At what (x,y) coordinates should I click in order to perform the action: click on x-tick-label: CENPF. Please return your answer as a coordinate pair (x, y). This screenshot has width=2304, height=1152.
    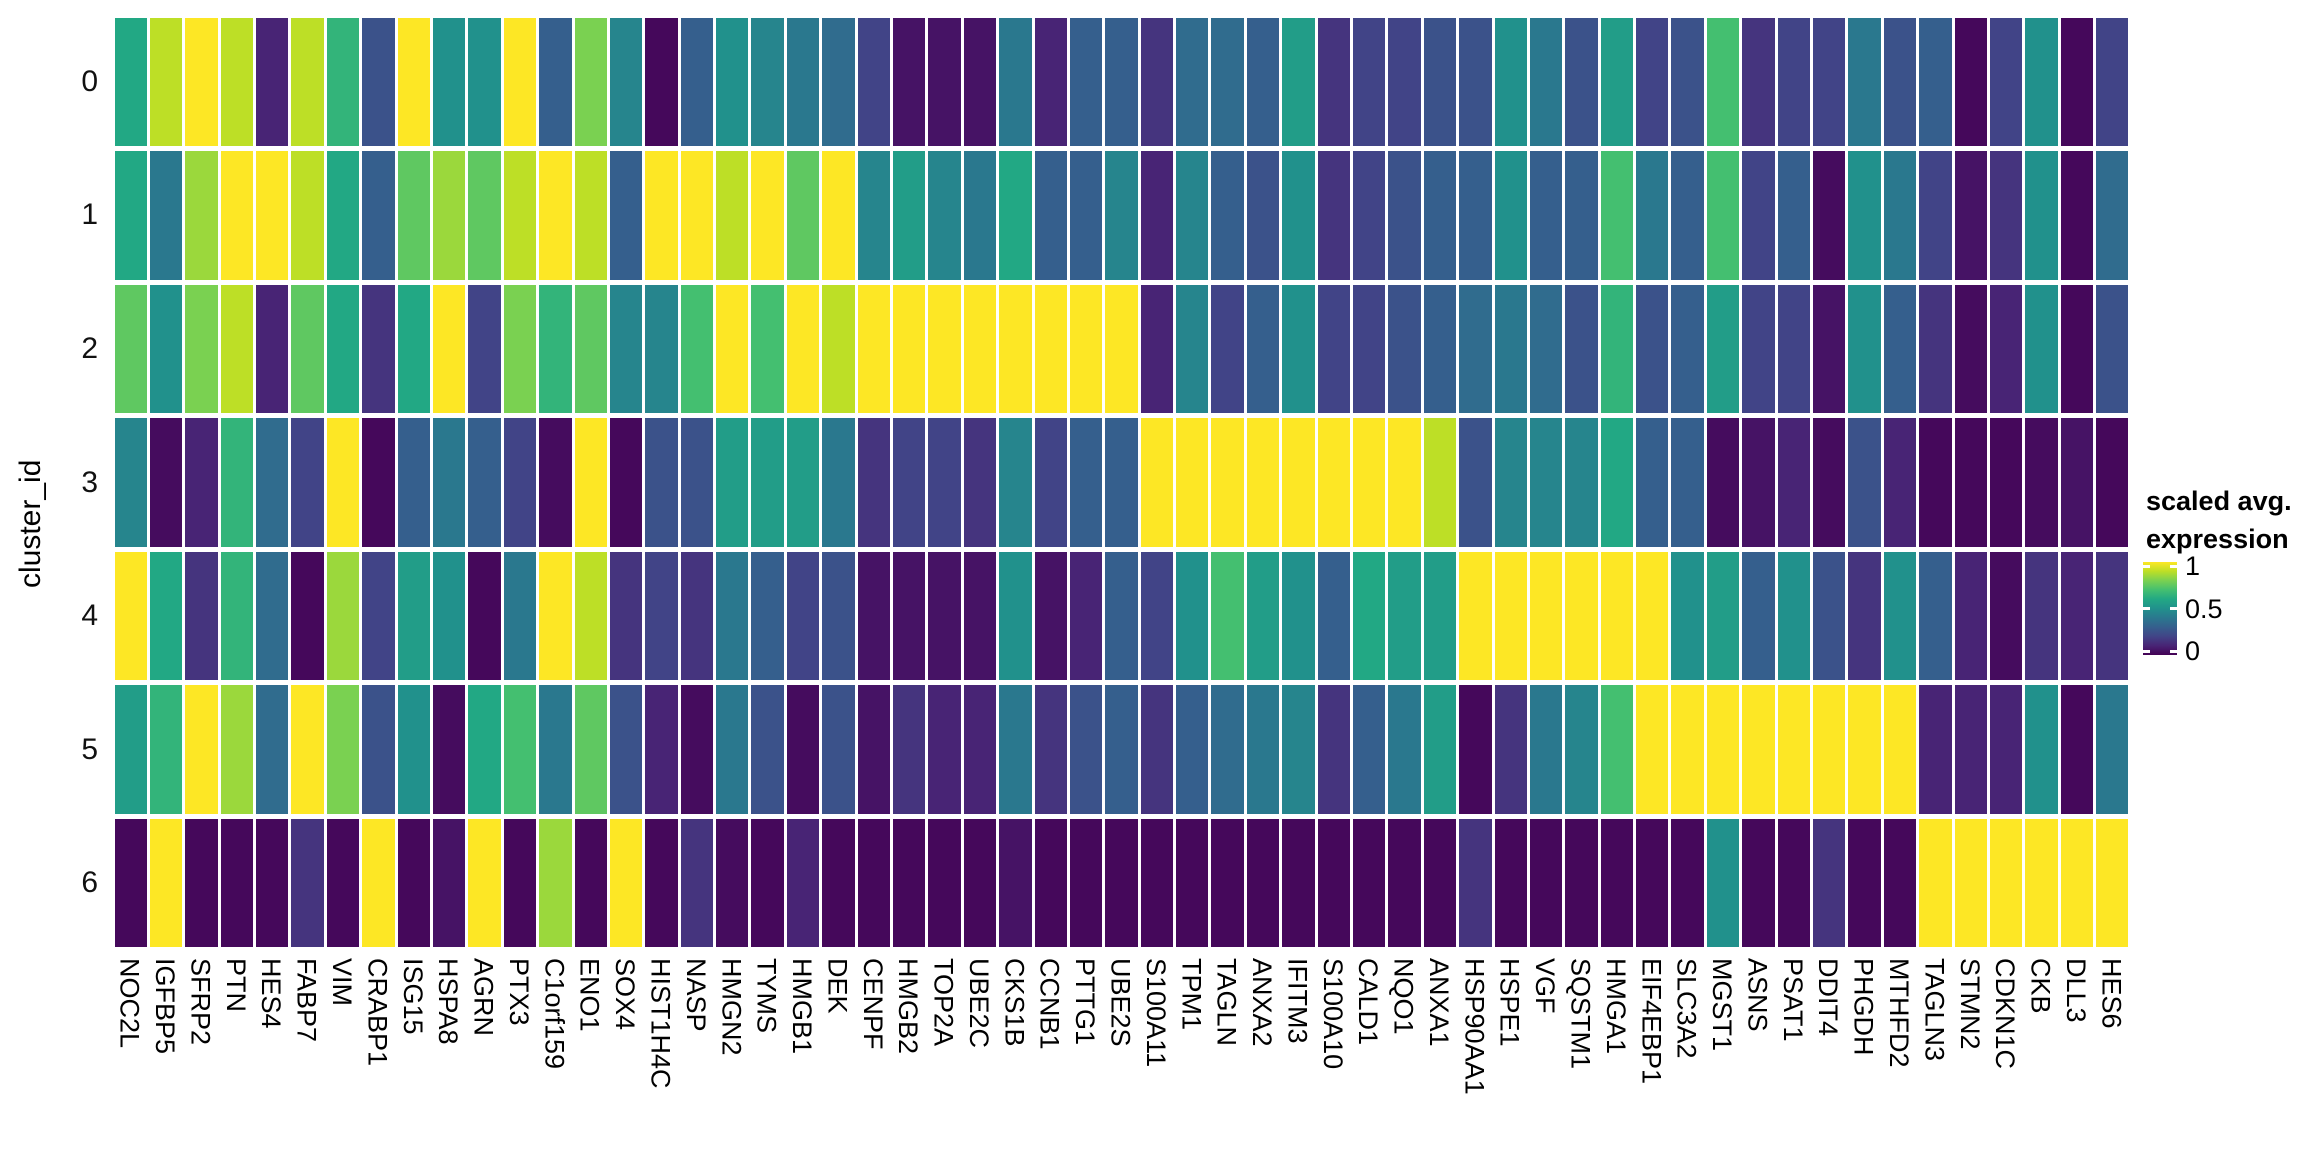
    Looking at the image, I should click on (872, 1004).